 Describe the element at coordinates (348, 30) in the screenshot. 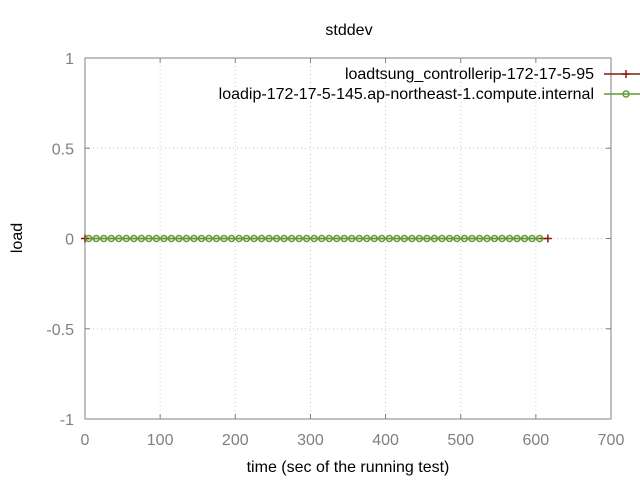

I see `chart-title: stddev` at that location.